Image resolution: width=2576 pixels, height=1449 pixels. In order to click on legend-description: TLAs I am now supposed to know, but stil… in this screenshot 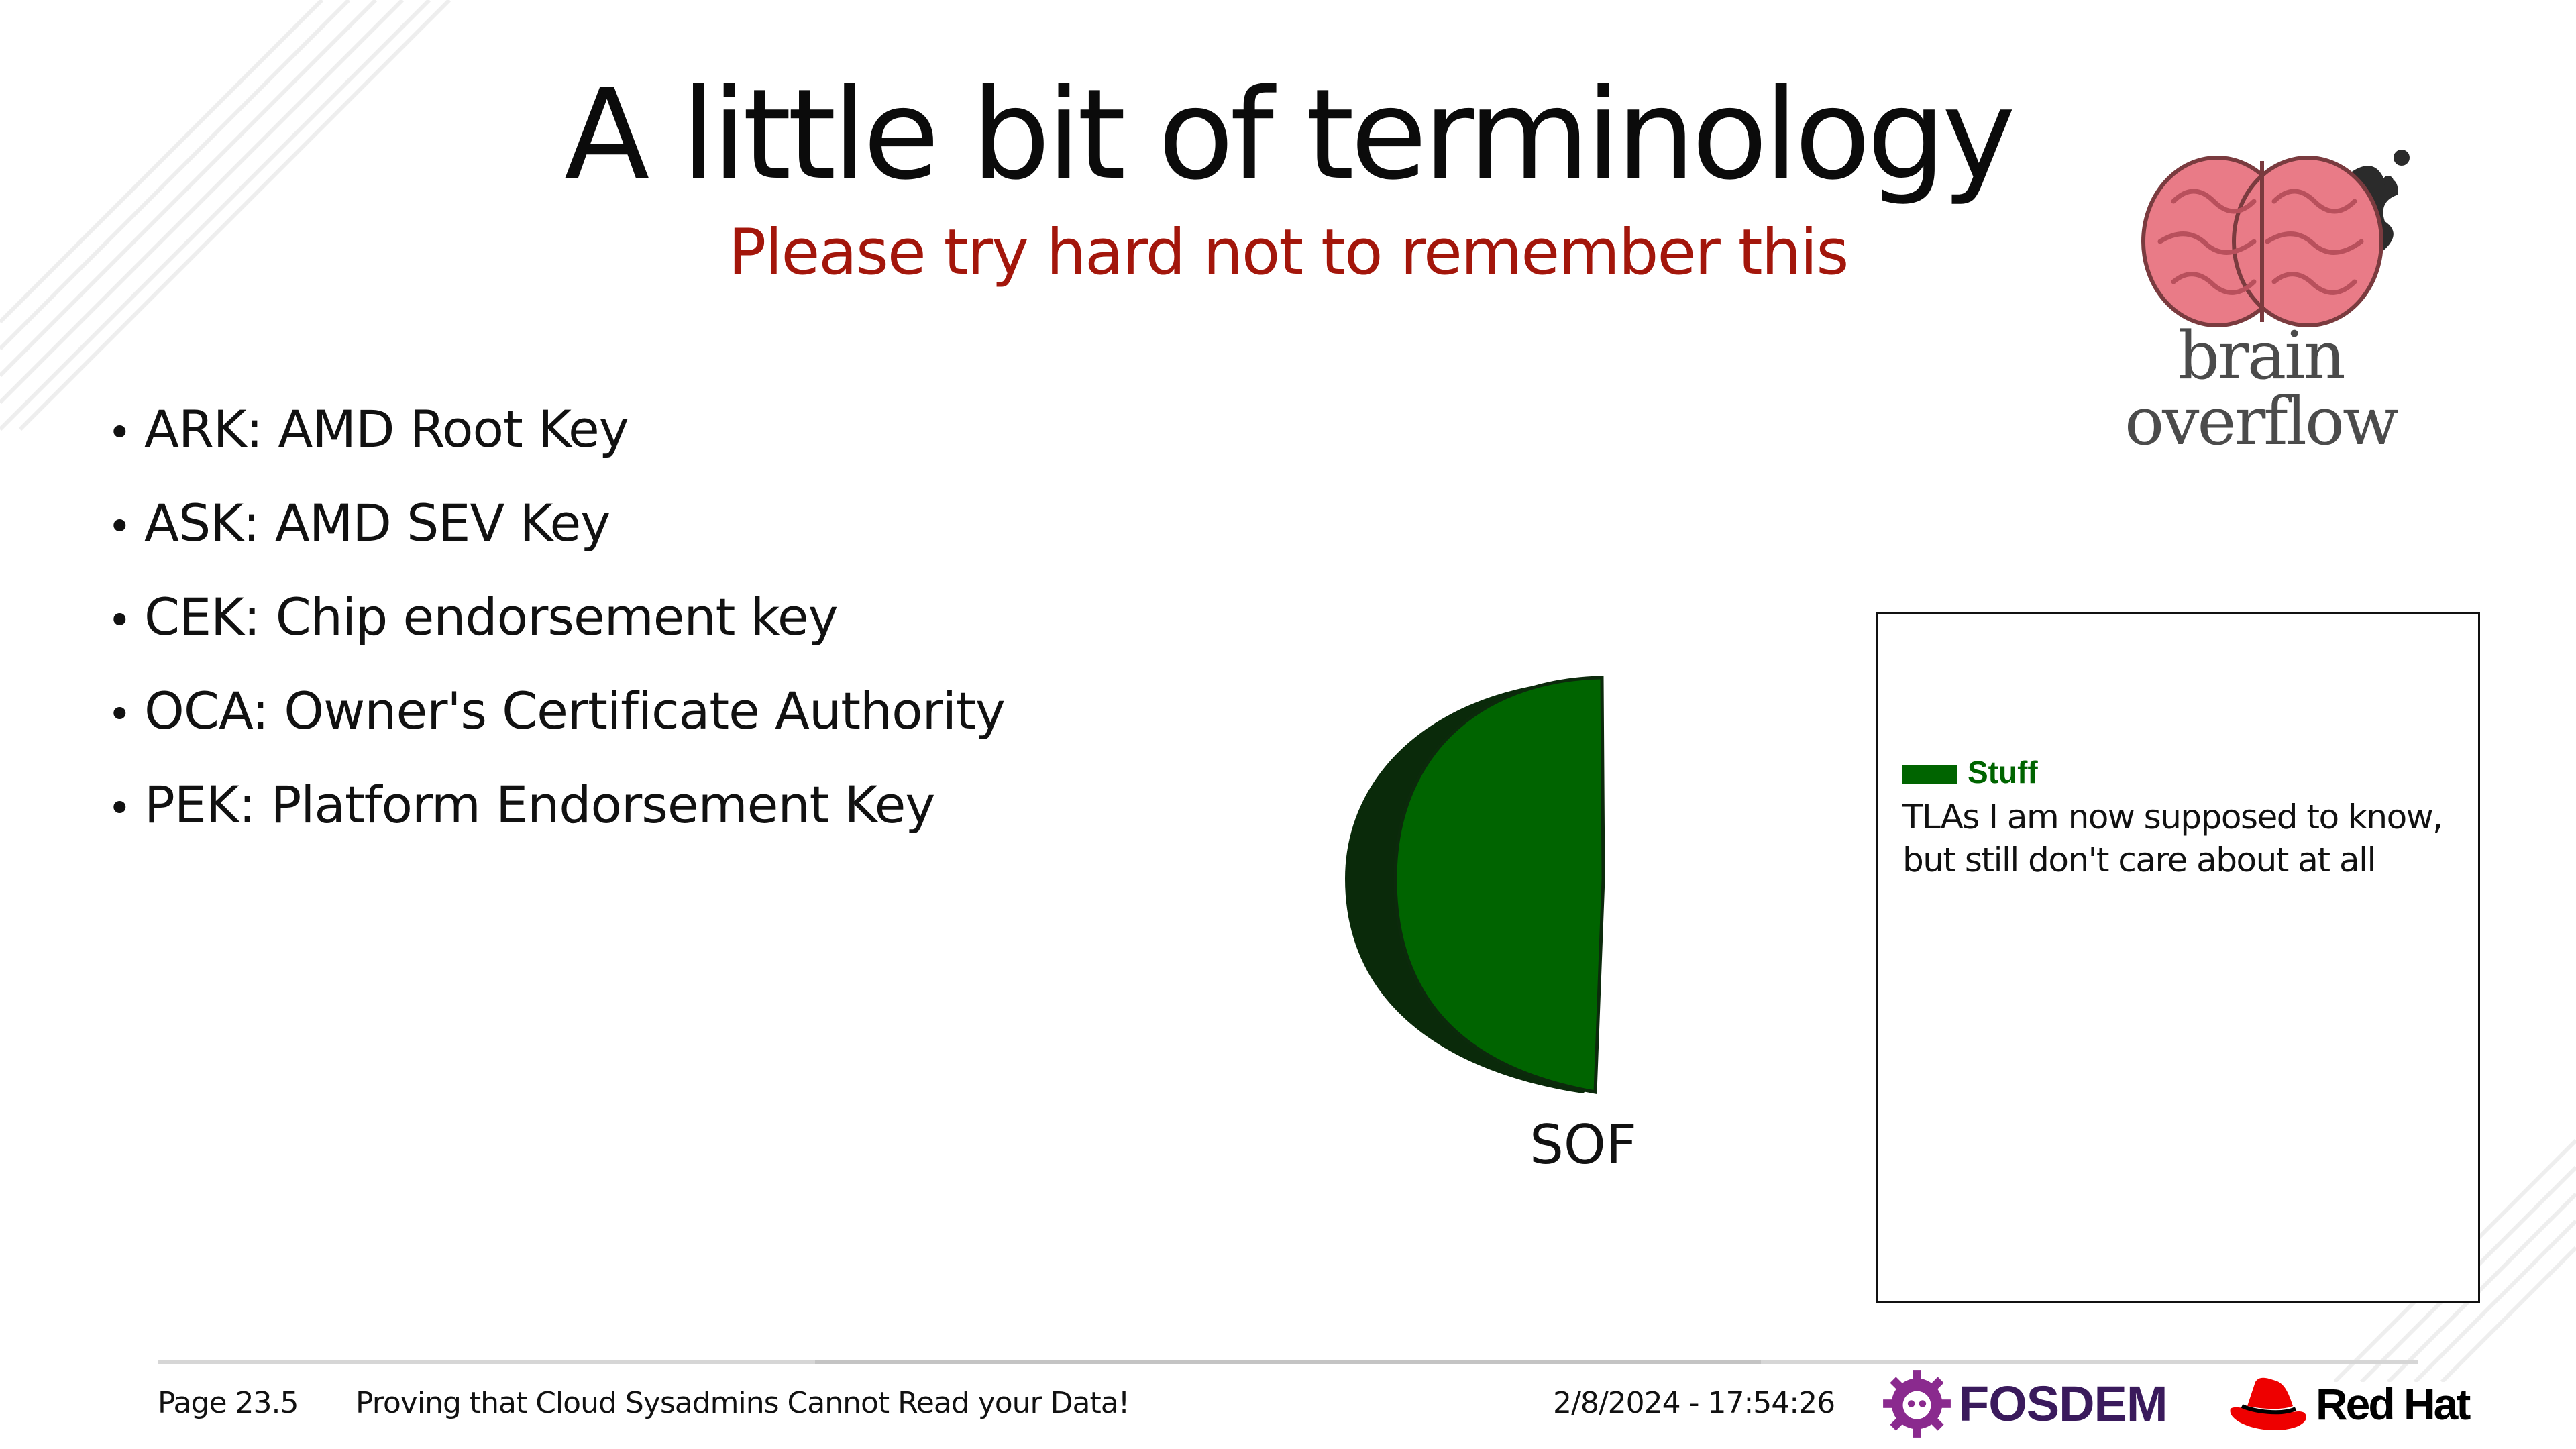, I will do `click(2172, 838)`.